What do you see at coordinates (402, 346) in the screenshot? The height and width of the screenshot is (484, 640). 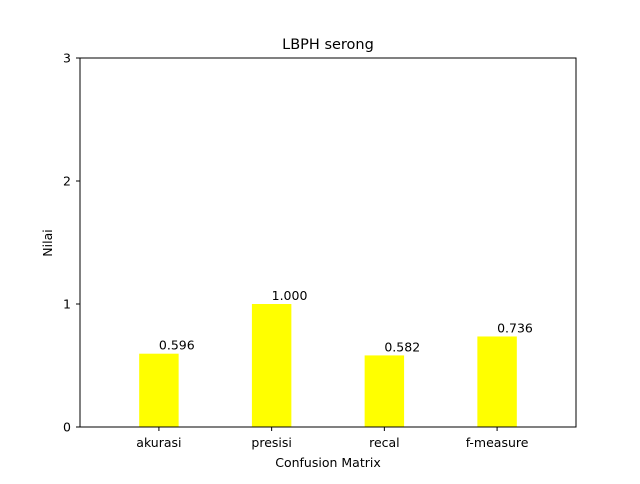 I see `data-label-recal: 0.582` at bounding box center [402, 346].